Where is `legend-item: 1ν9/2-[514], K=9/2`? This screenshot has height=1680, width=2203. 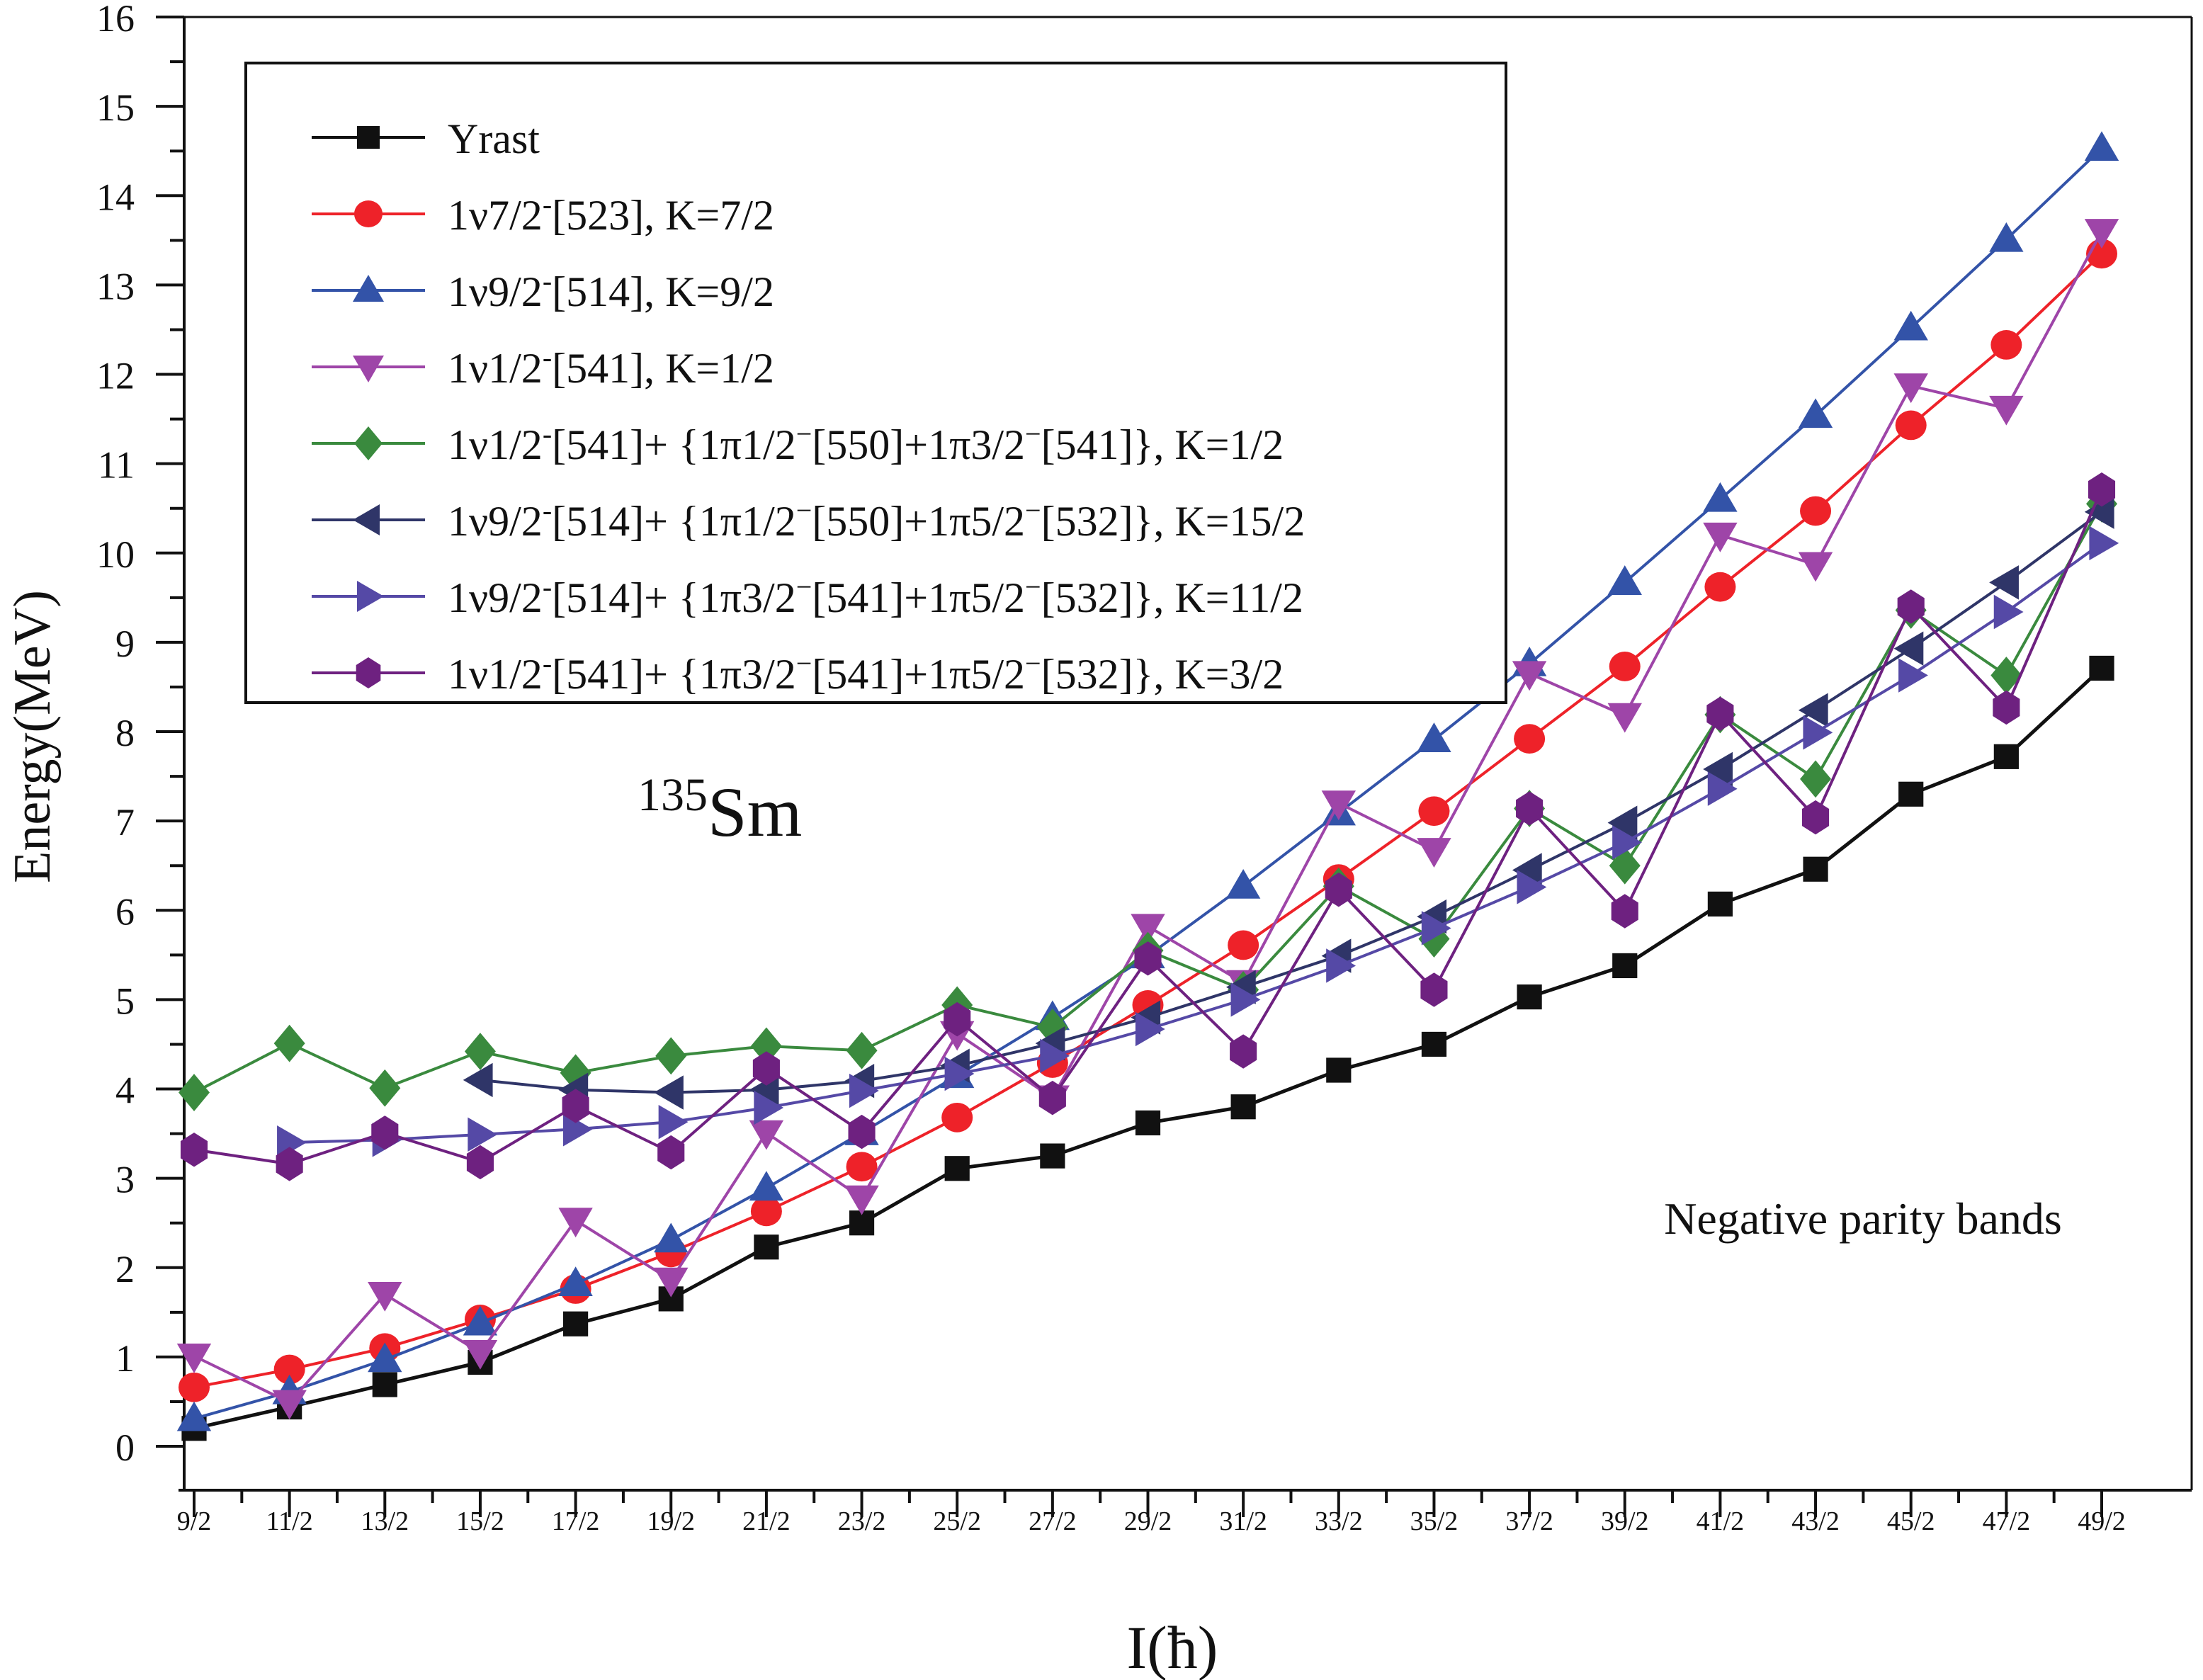 legend-item: 1ν9/2-[514], K=9/2 is located at coordinates (543, 290).